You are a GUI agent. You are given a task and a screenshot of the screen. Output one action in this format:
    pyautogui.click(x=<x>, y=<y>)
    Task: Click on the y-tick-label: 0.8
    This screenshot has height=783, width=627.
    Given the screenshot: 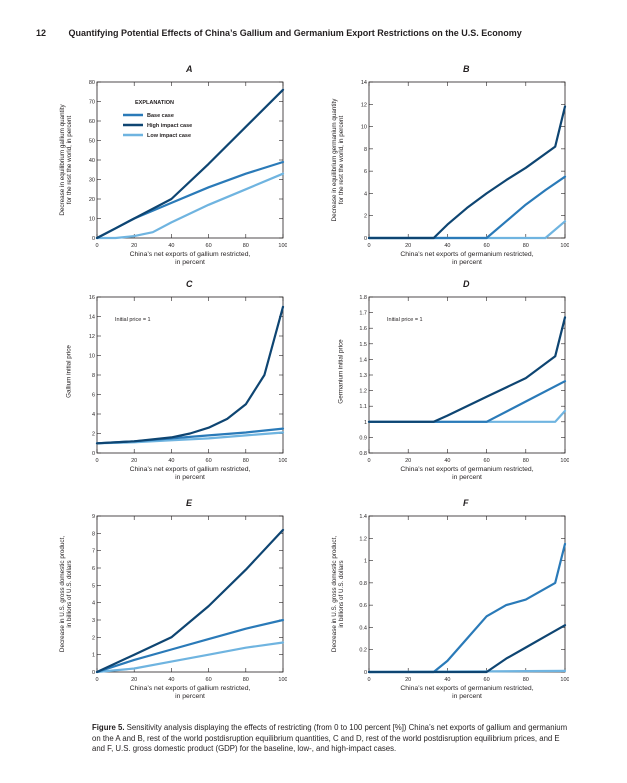 What is the action you would take?
    pyautogui.click(x=363, y=454)
    